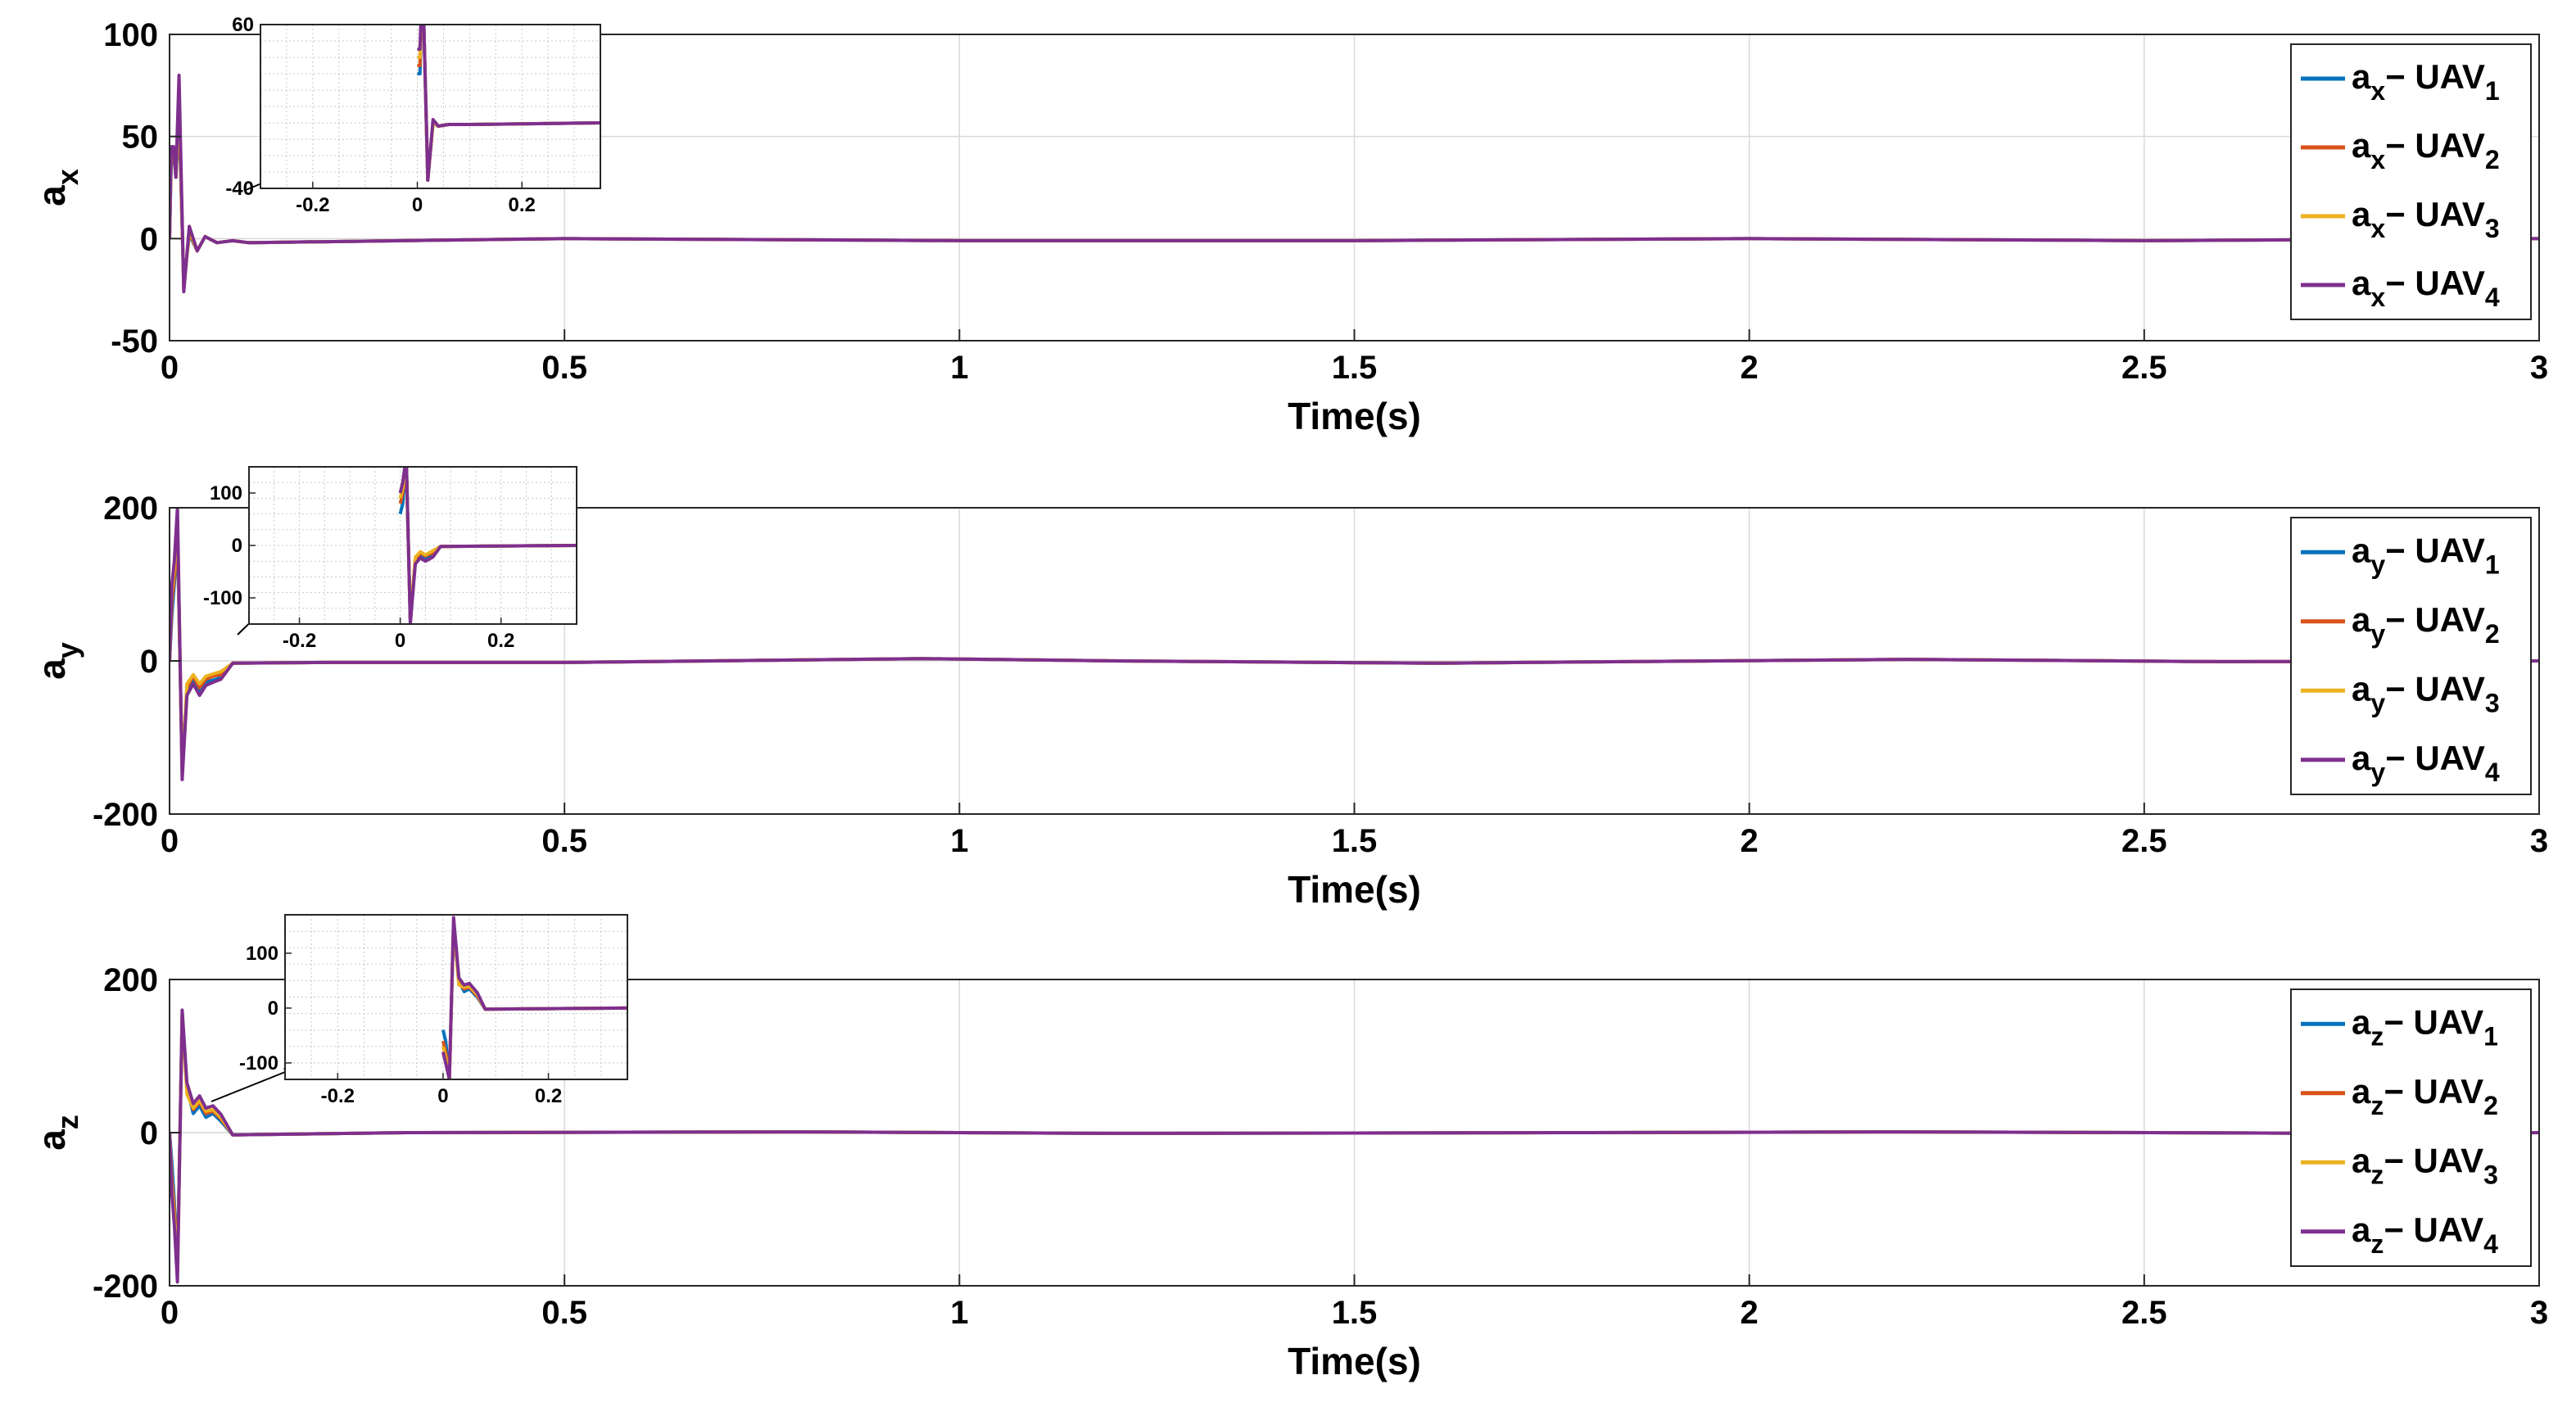  What do you see at coordinates (239, 189) in the screenshot?
I see `inset-y-tick-label: -40` at bounding box center [239, 189].